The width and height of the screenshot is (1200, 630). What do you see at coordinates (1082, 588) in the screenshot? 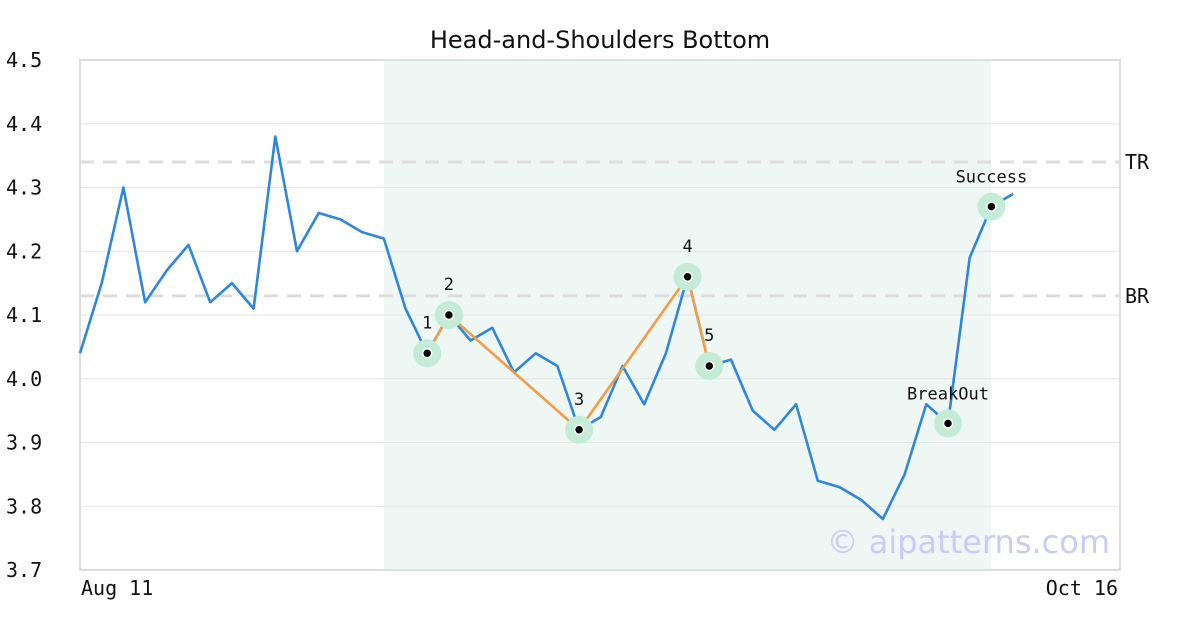
I see `x-tick-end: Oct 16` at bounding box center [1082, 588].